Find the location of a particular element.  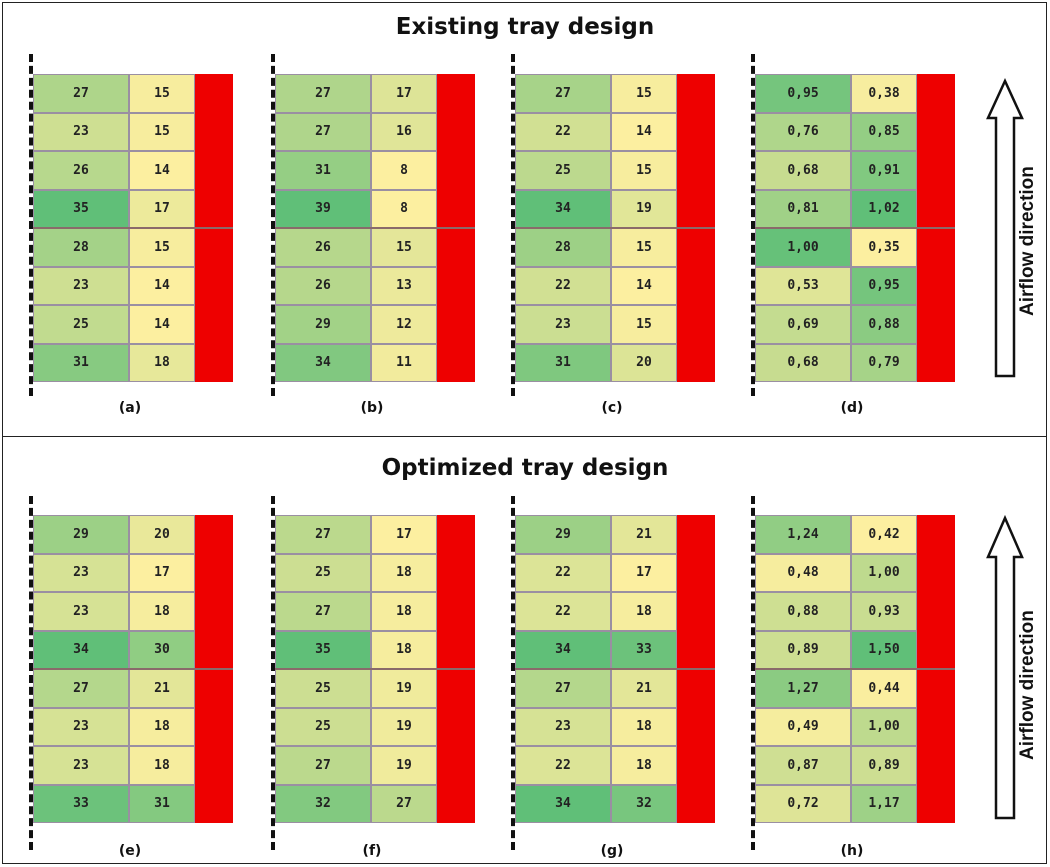

airflow-label-bottom: Airflow direction is located at coordinates (1027, 685).